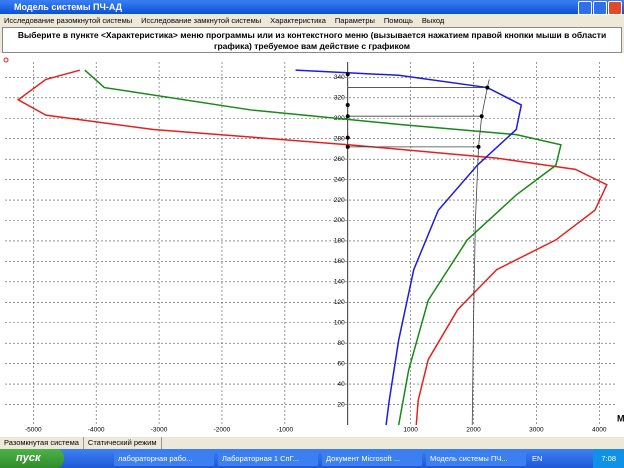 This screenshot has height=468, width=624. I want to click on x-tick-label: -5000, so click(33, 430).